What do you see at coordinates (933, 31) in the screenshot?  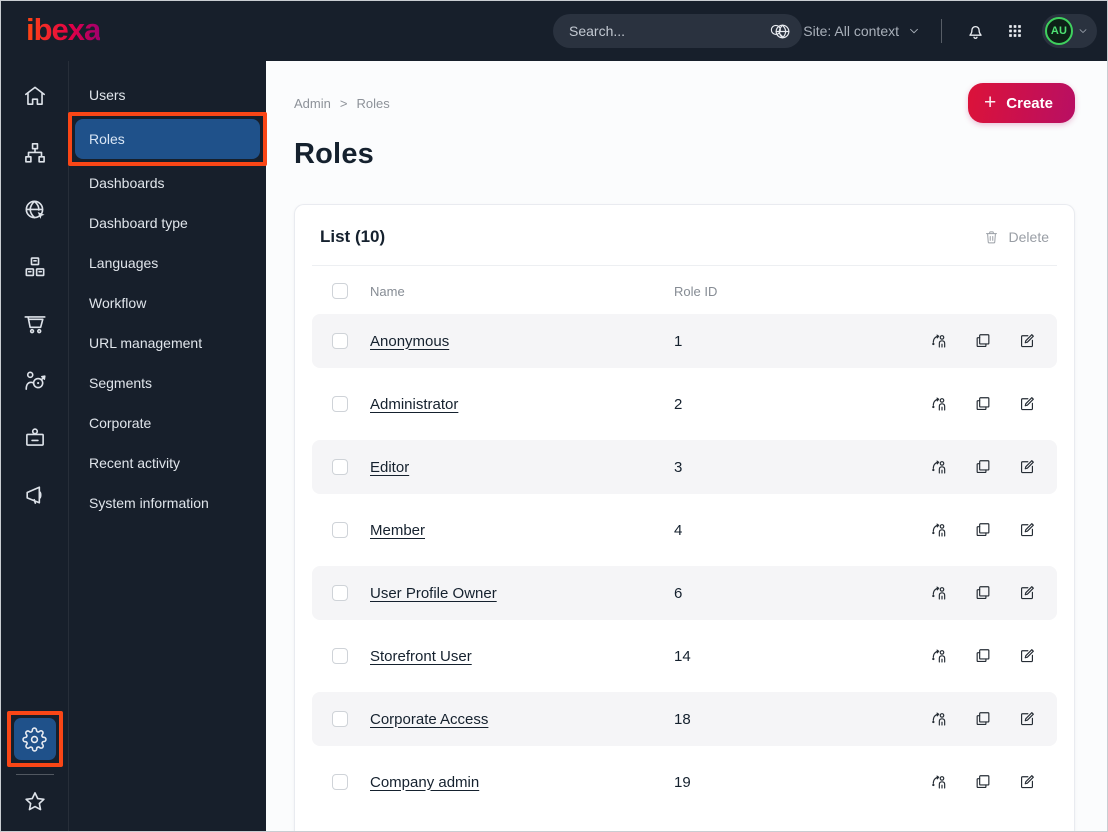 I see `topbar-right: Site: All context AU` at bounding box center [933, 31].